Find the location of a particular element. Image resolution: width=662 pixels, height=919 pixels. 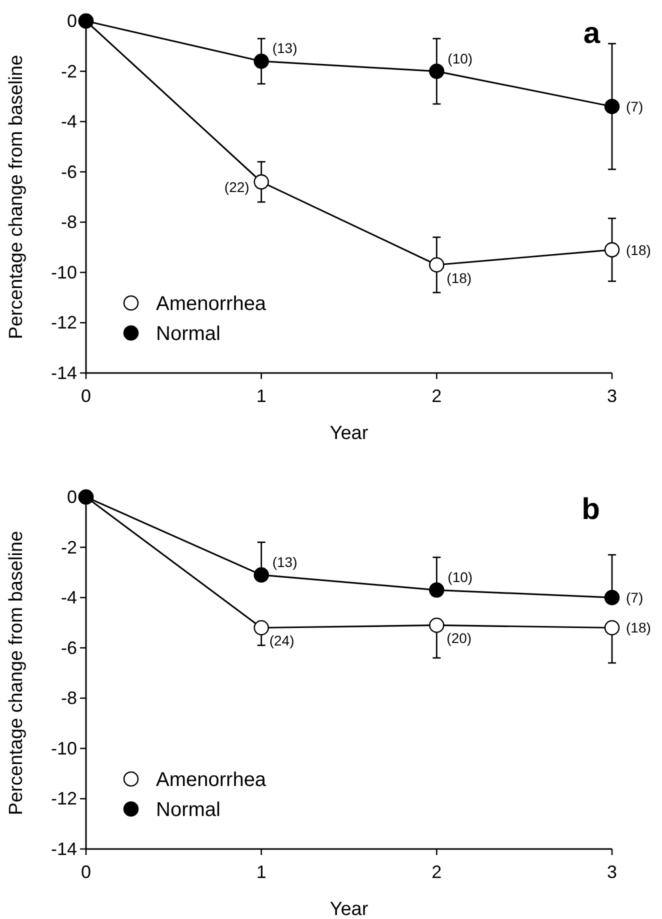

chart-title: a is located at coordinates (591, 33).